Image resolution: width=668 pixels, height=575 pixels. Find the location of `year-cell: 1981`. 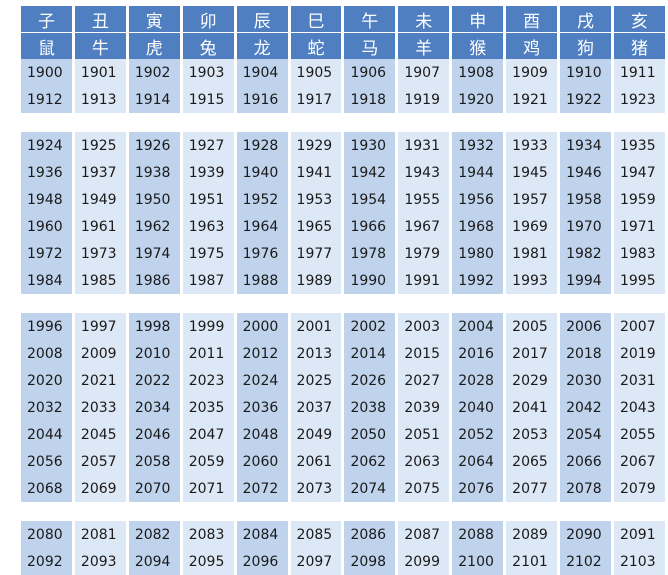

year-cell: 1981 is located at coordinates (532, 253).